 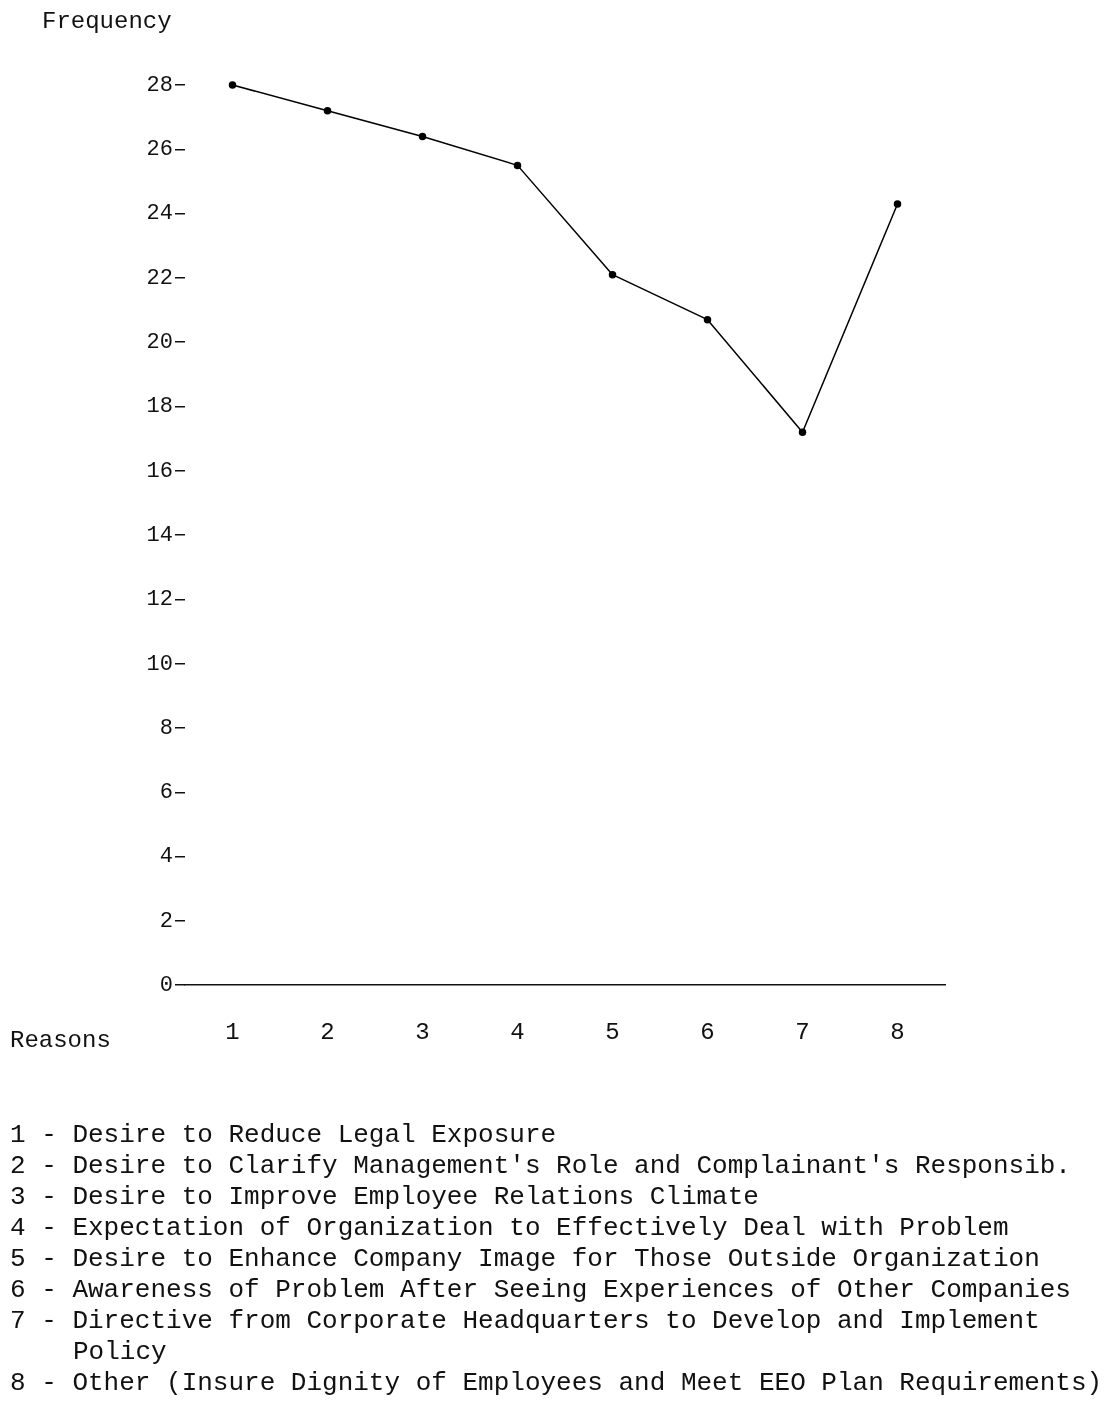 I want to click on y-tick-label: 28, so click(x=159, y=85).